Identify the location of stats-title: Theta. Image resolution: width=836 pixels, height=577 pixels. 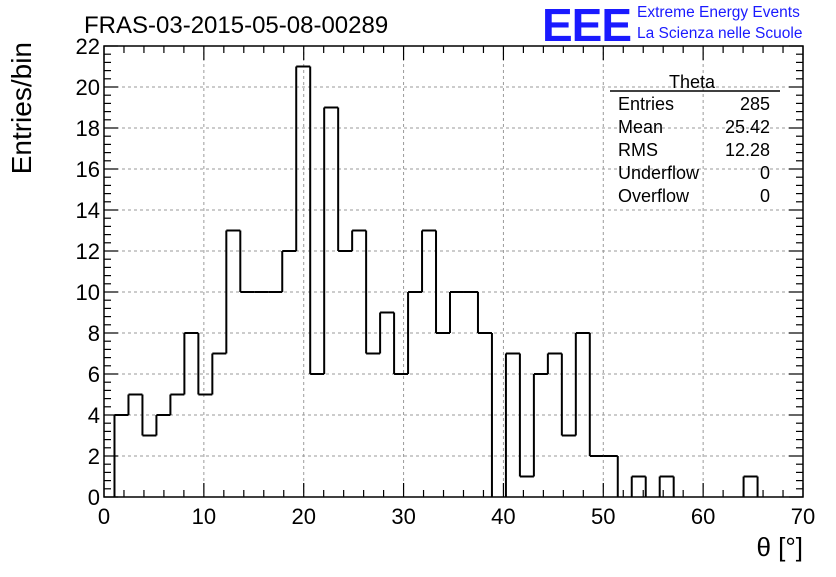
(692, 82).